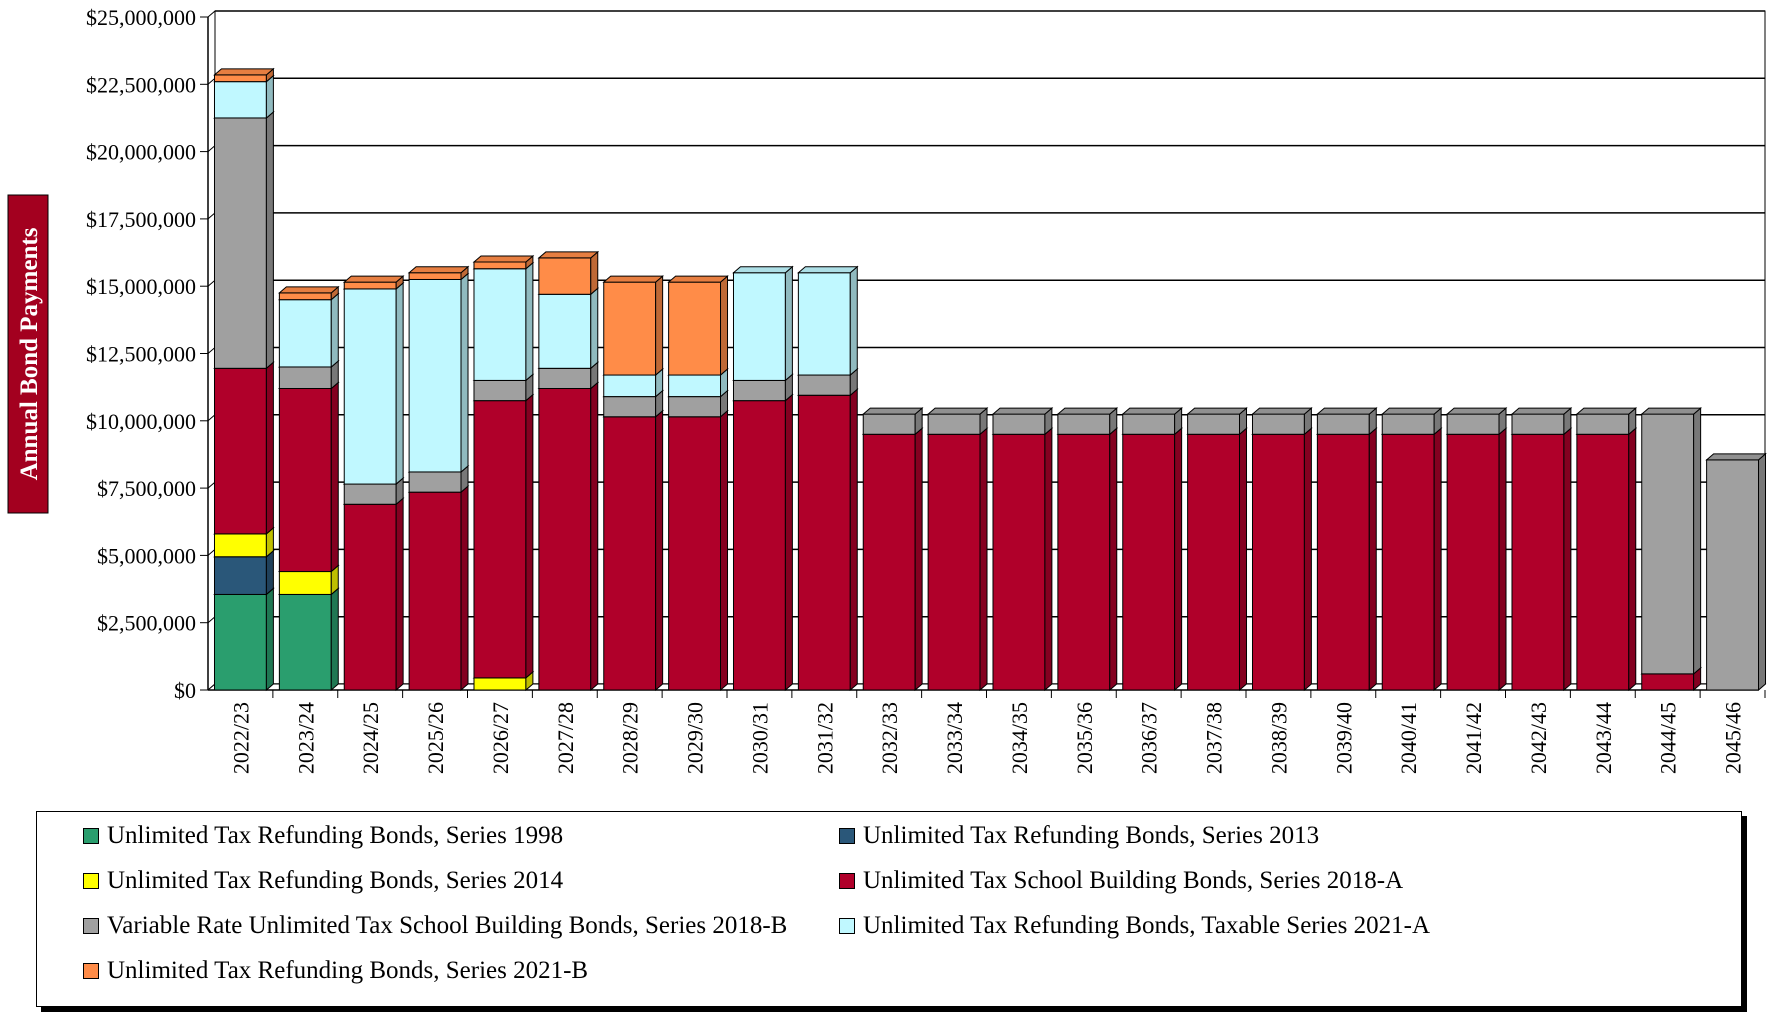 The width and height of the screenshot is (1769, 1015). What do you see at coordinates (141, 286) in the screenshot?
I see `y-tick-label: $15,000,000` at bounding box center [141, 286].